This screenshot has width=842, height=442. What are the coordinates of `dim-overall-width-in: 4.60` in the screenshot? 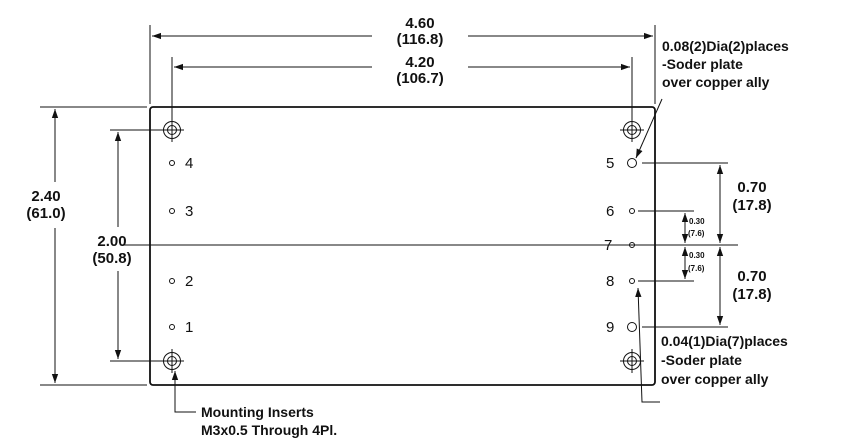 It's located at (419, 23).